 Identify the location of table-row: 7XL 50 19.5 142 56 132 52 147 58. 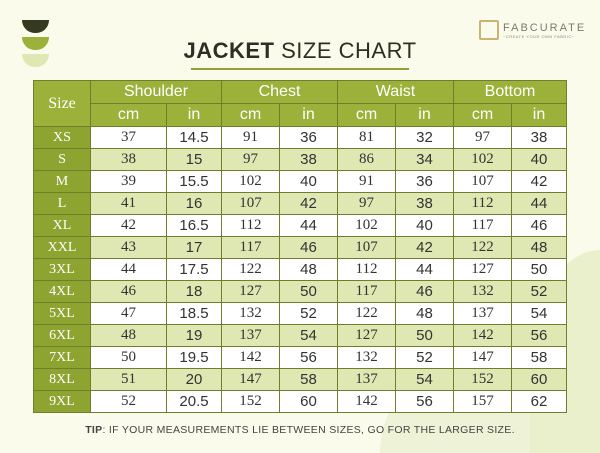
(300, 357).